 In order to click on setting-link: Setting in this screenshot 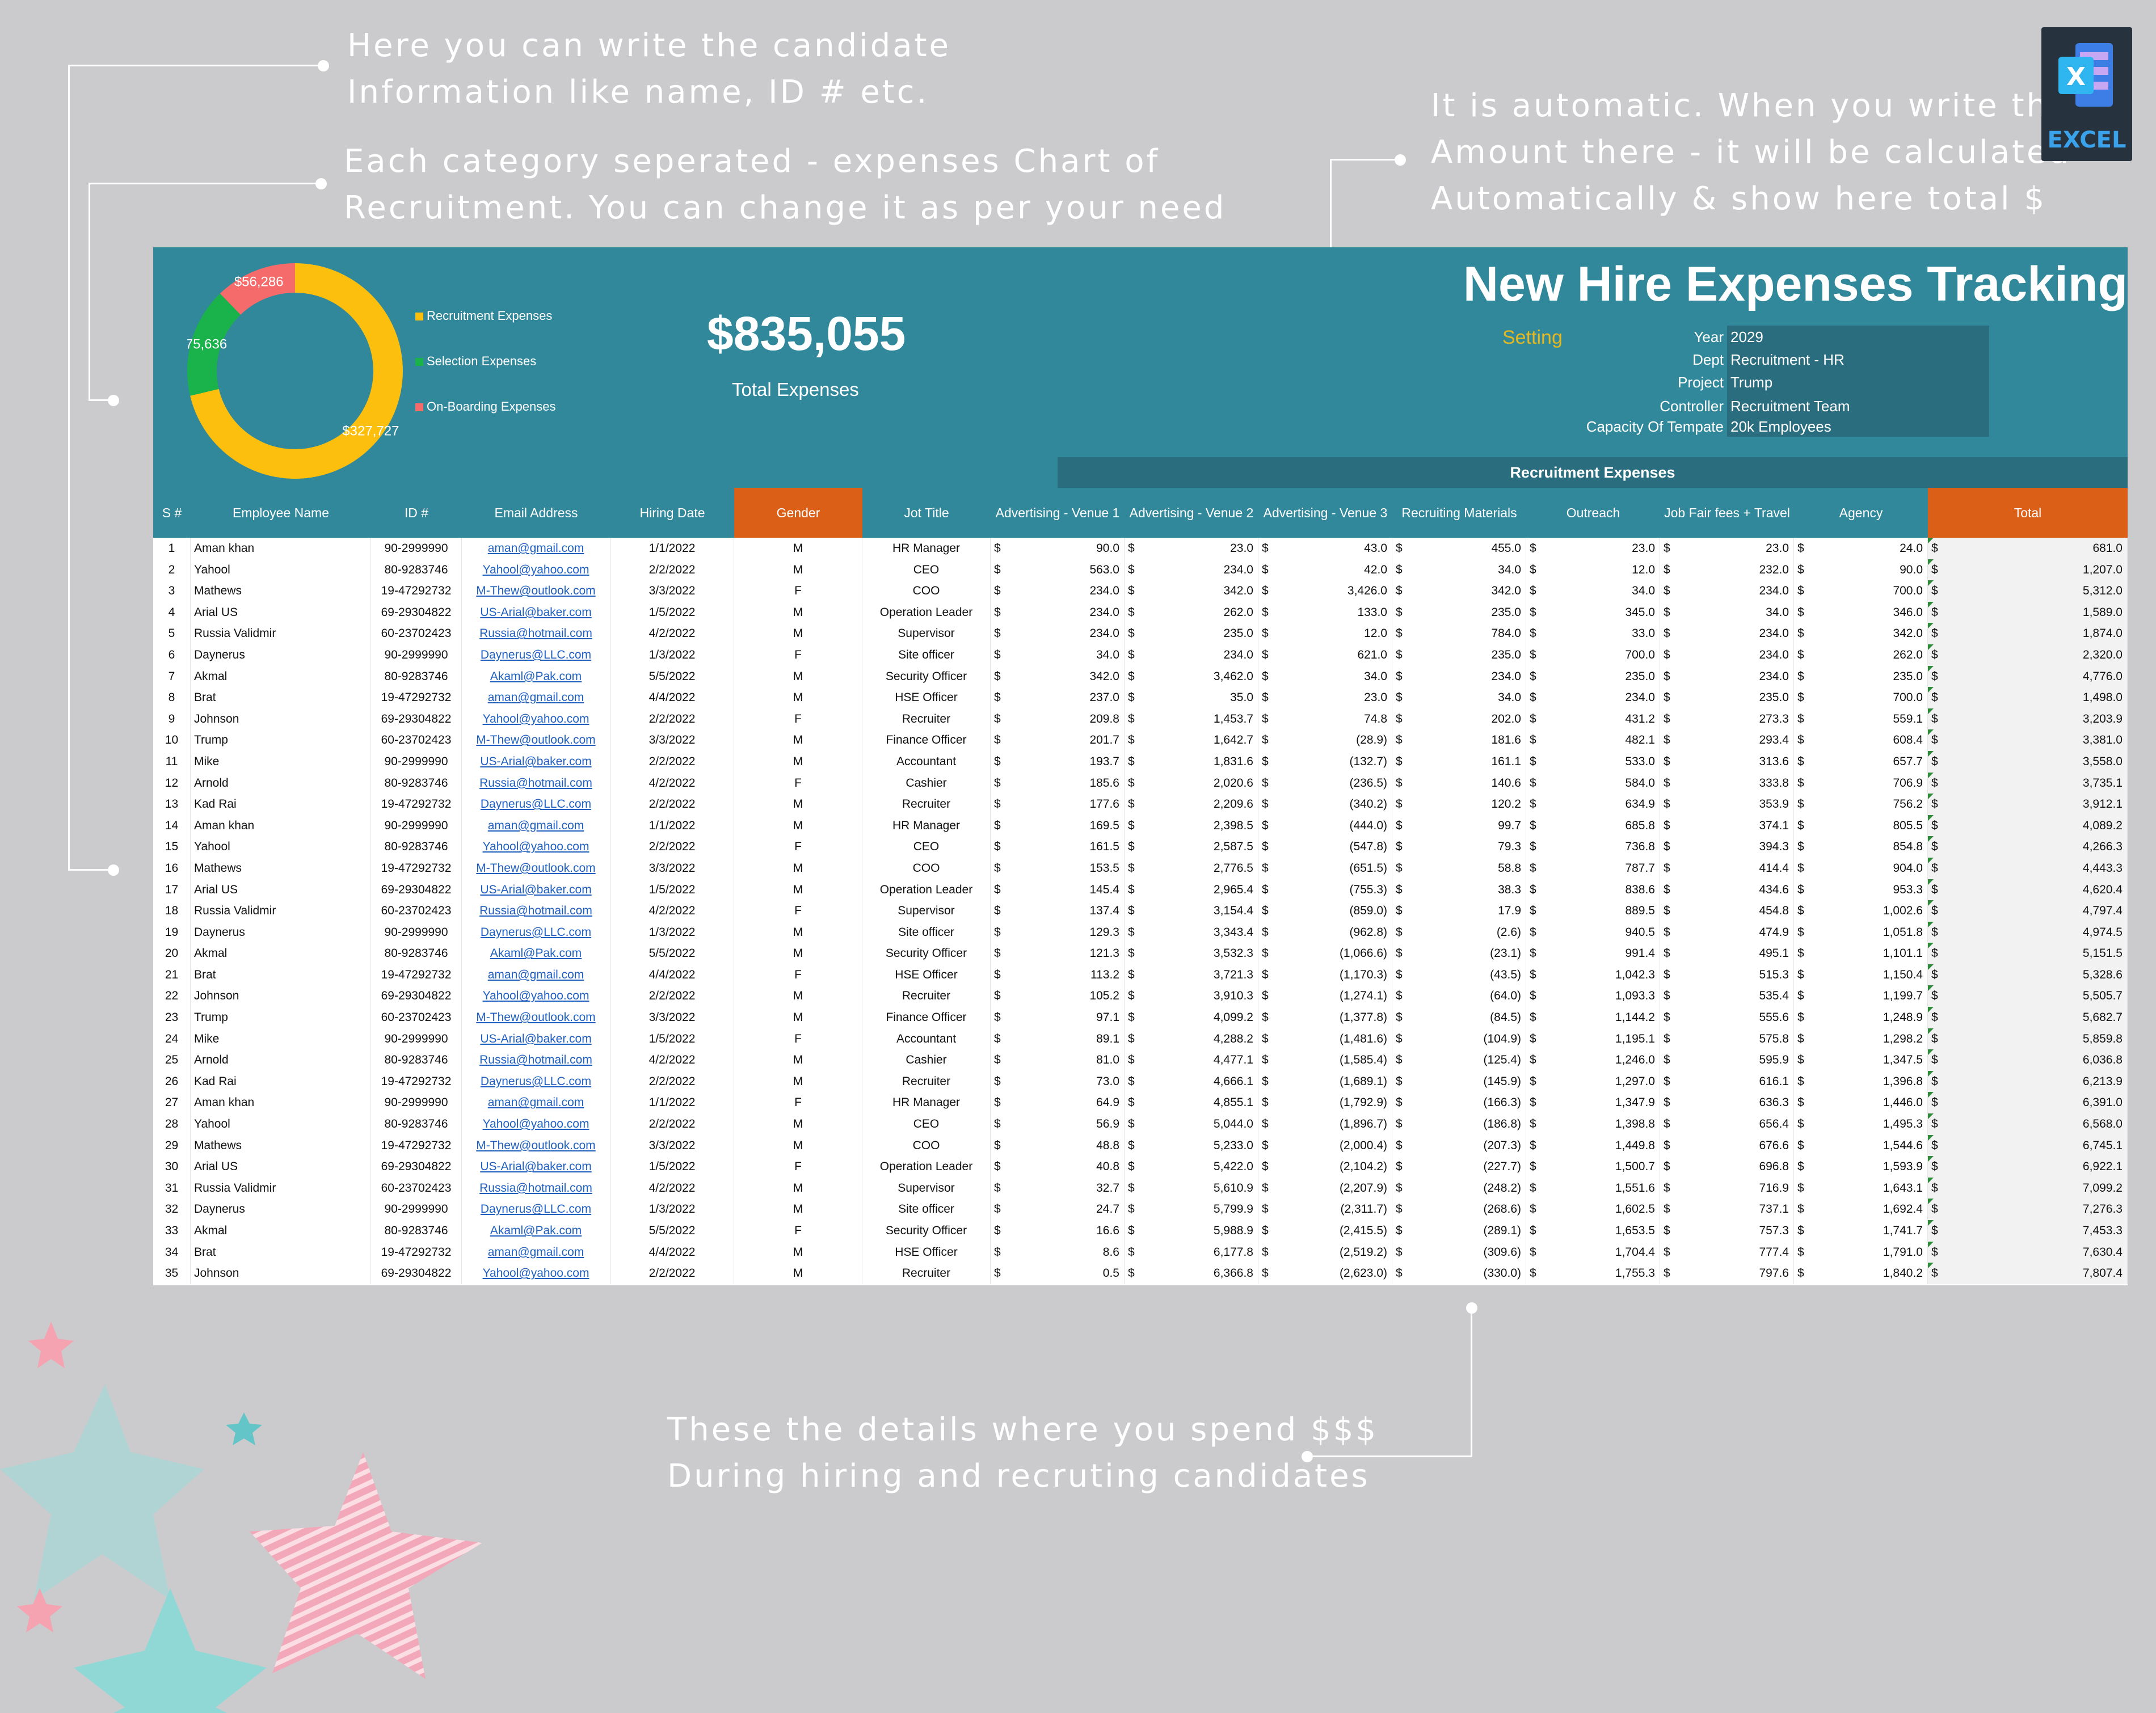, I will do `click(1532, 337)`.